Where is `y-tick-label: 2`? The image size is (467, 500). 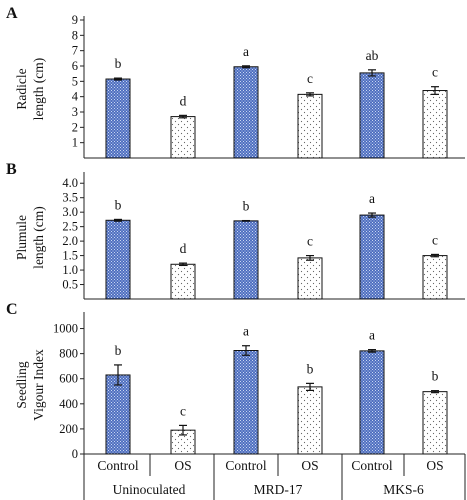
y-tick-label: 2 is located at coordinates (75, 127).